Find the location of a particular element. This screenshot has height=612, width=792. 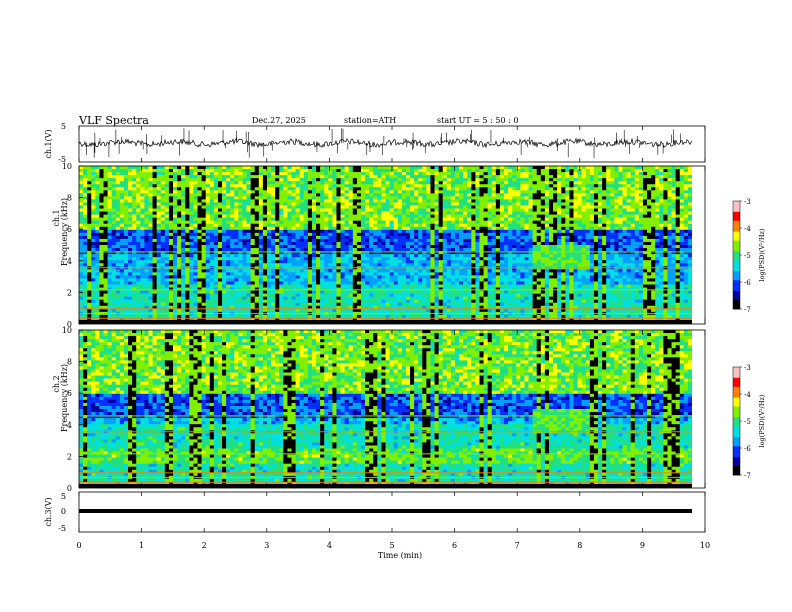

ch3-waveform-panel: 5 0 -5 ch.3(V) is located at coordinates (375, 512).